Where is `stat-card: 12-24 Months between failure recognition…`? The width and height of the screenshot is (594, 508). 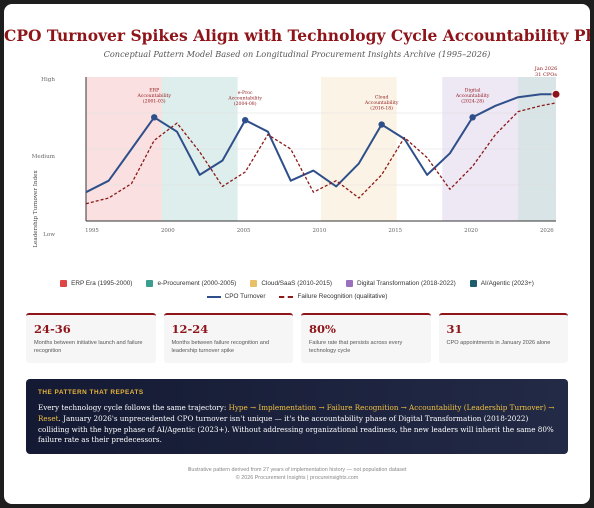
stat-card: 12-24 Months between failure recognition… is located at coordinates (228, 338).